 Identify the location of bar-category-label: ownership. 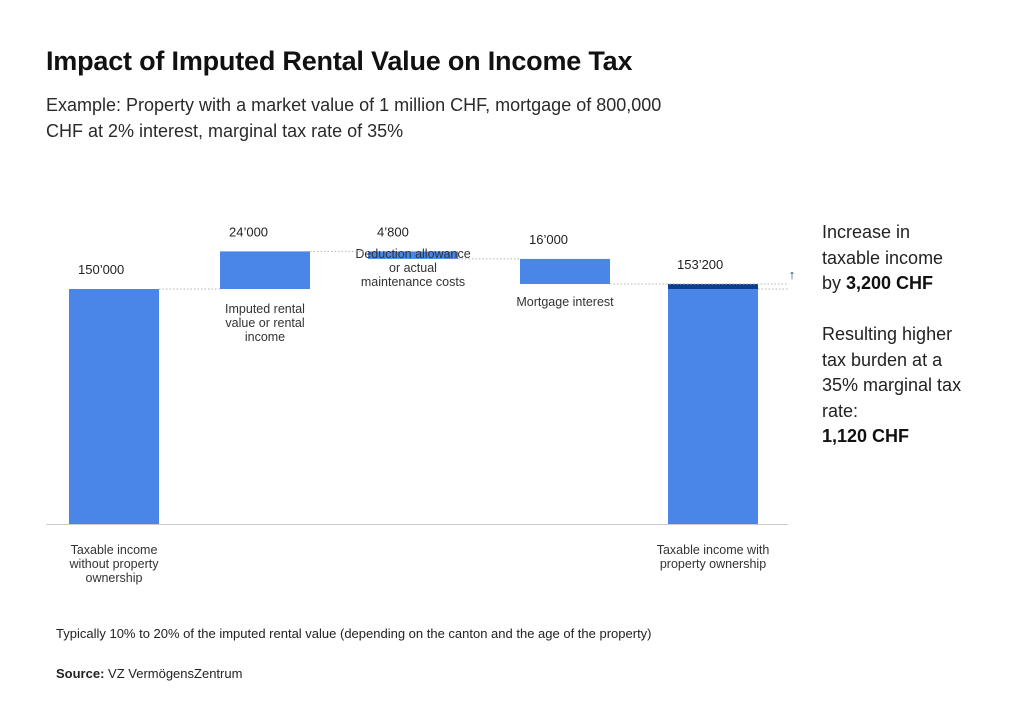
(114, 578).